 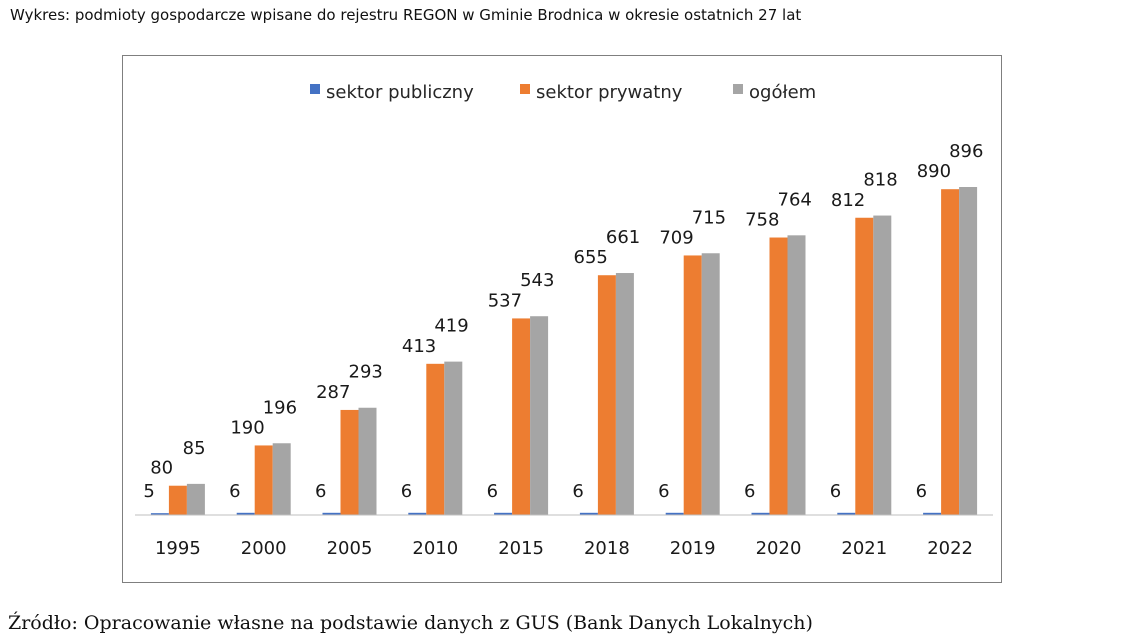 I want to click on x-tick-label-2005: 2005, so click(x=350, y=548).